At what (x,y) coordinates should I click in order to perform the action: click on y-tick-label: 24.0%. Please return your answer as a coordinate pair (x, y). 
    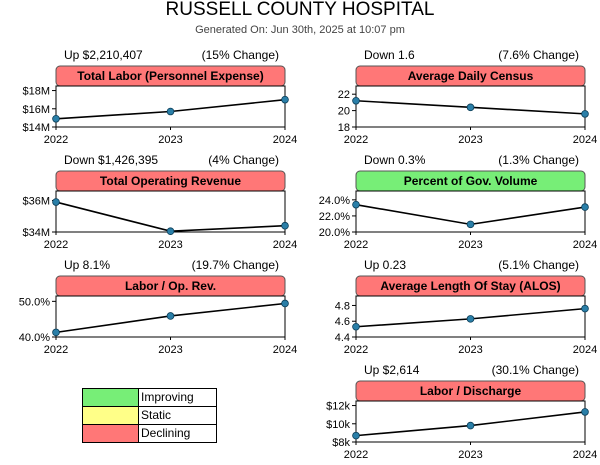
    Looking at the image, I should click on (334, 201).